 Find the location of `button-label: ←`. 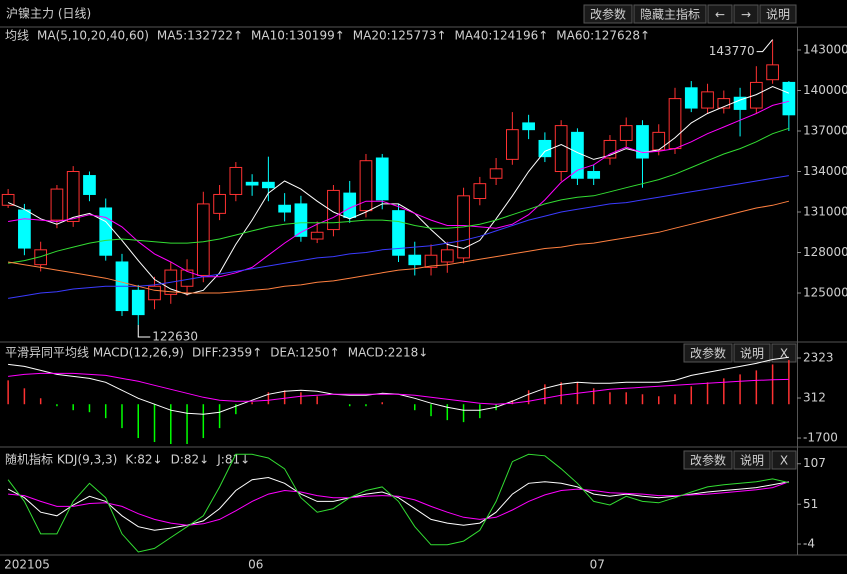

button-label: ← is located at coordinates (720, 15).